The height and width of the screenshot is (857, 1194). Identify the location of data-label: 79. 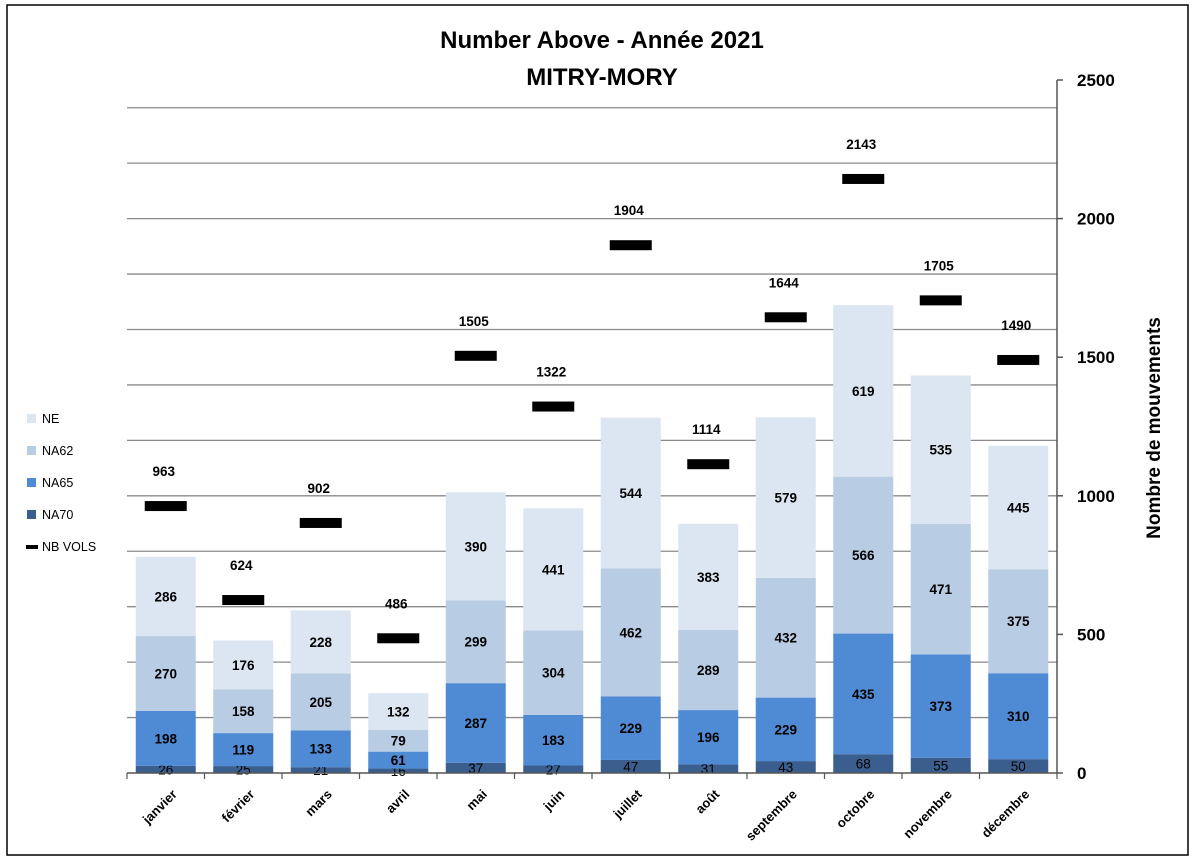
(398, 741).